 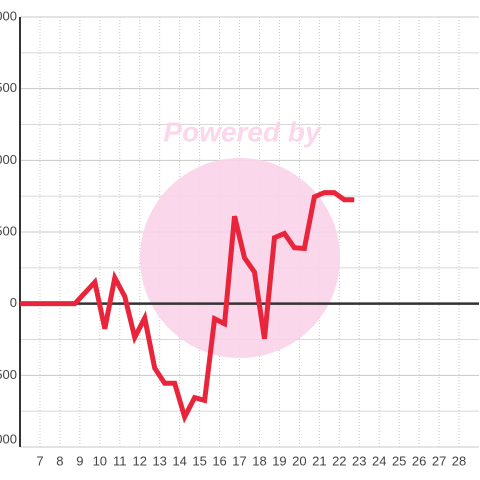 What do you see at coordinates (13, 302) in the screenshot?
I see `y-tick-label: 0` at bounding box center [13, 302].